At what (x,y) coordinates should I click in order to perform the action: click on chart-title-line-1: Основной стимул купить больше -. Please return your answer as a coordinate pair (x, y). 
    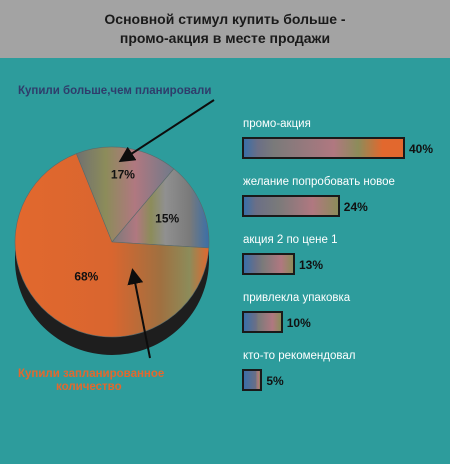
    Looking at the image, I should click on (225, 19).